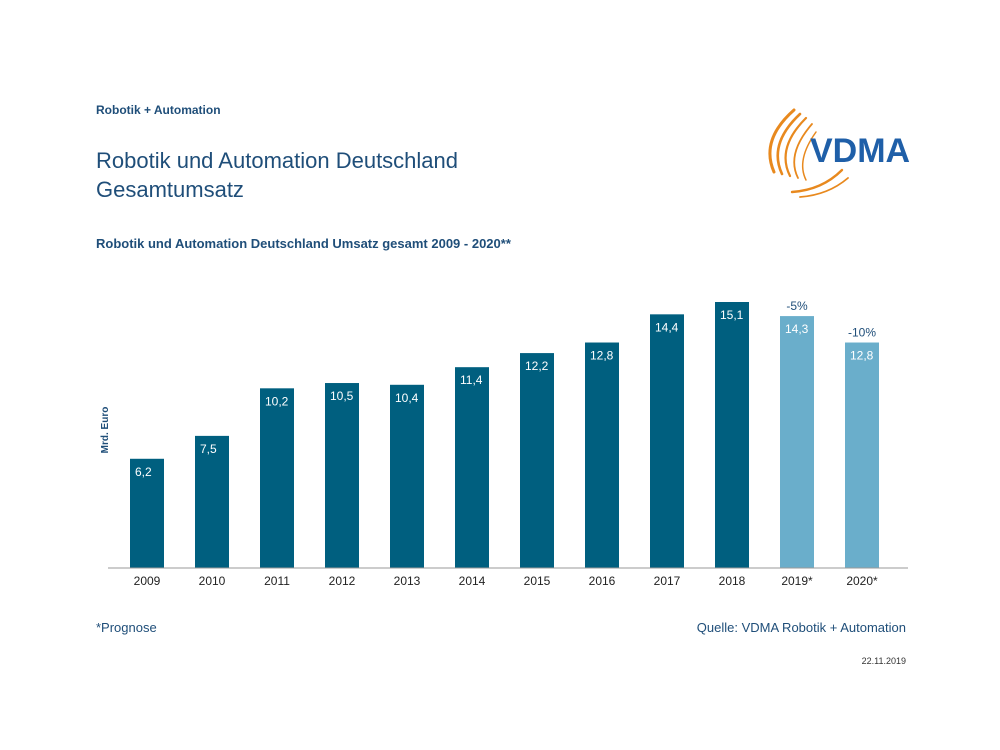 This screenshot has width=1000, height=750. I want to click on value-label-2018: 15,1, so click(732, 315).